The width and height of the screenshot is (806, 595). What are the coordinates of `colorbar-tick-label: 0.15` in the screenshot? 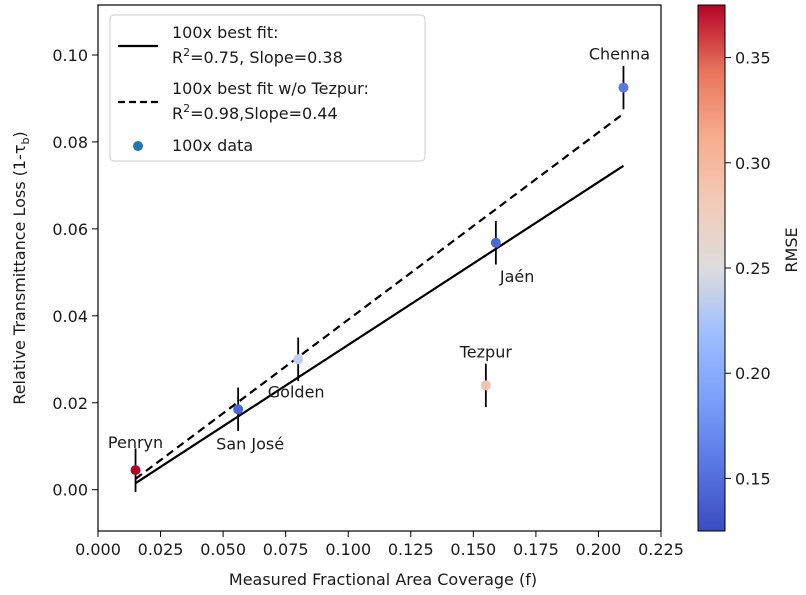 It's located at (753, 478).